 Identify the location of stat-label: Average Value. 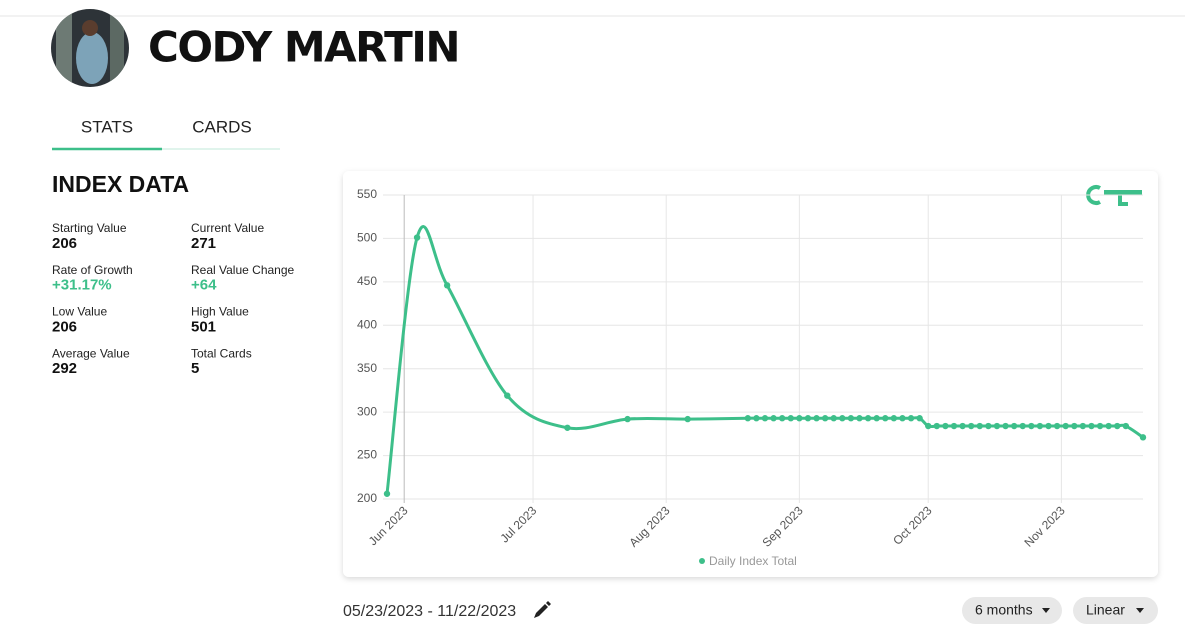
(91, 353).